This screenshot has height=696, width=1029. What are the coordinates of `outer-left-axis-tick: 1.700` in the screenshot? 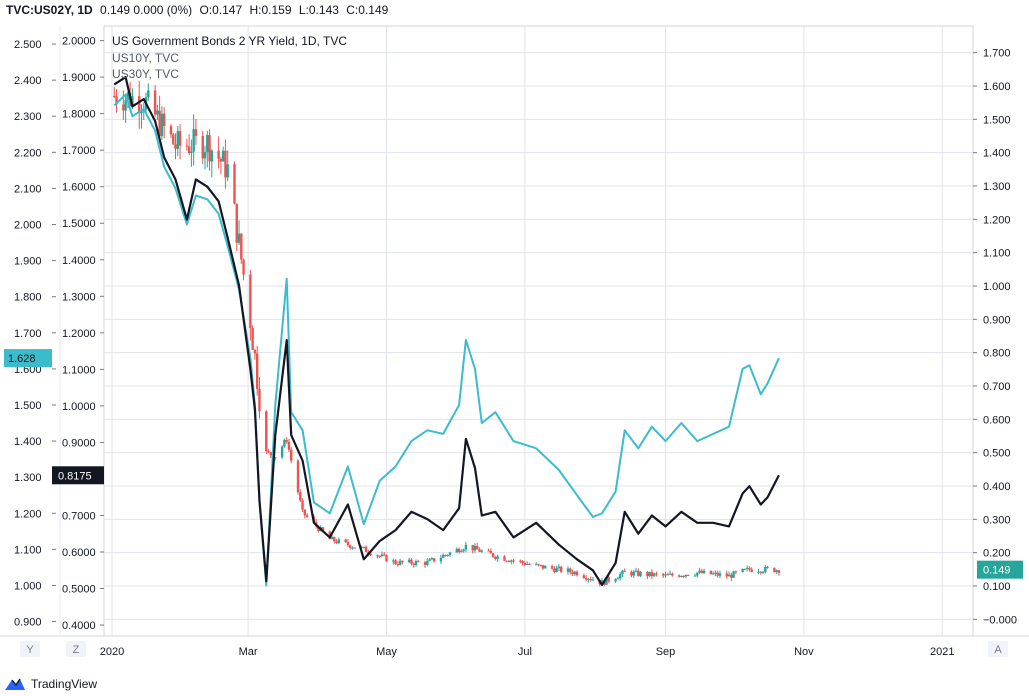 It's located at (28, 334).